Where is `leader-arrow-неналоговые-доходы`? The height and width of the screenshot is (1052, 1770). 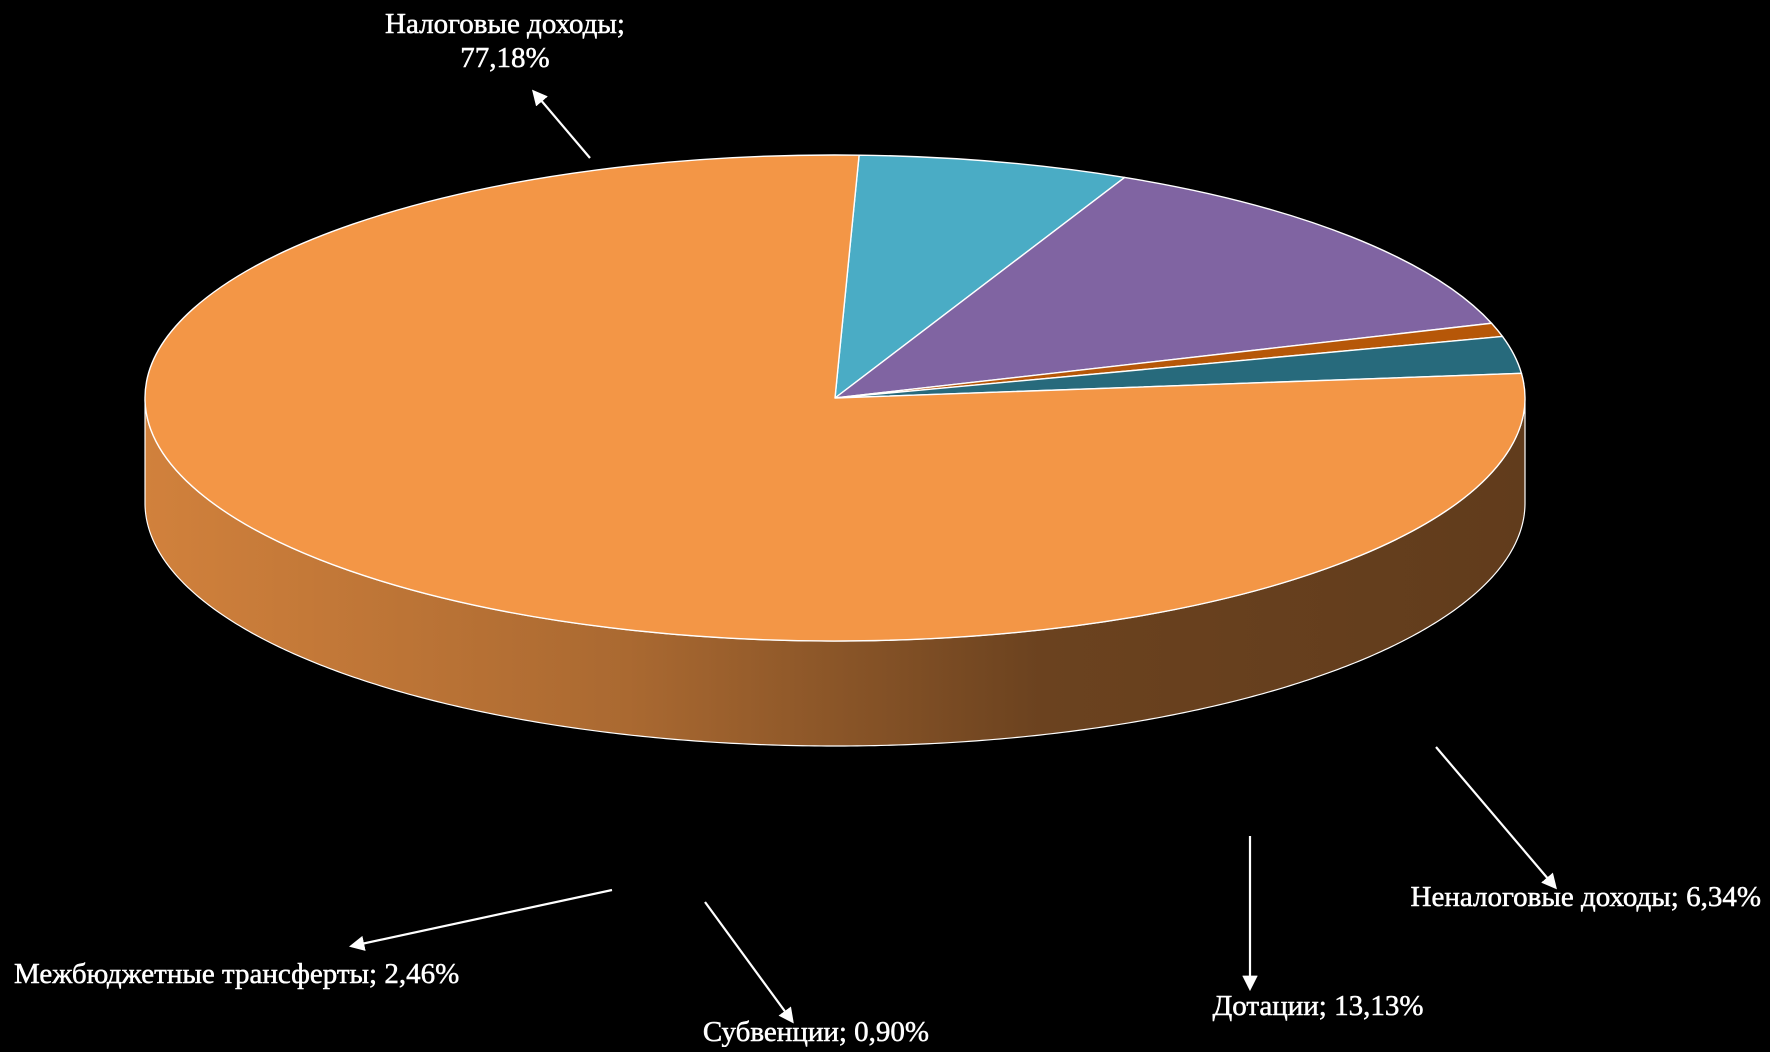
leader-arrow-неналоговые-доходы is located at coordinates (1495, 817).